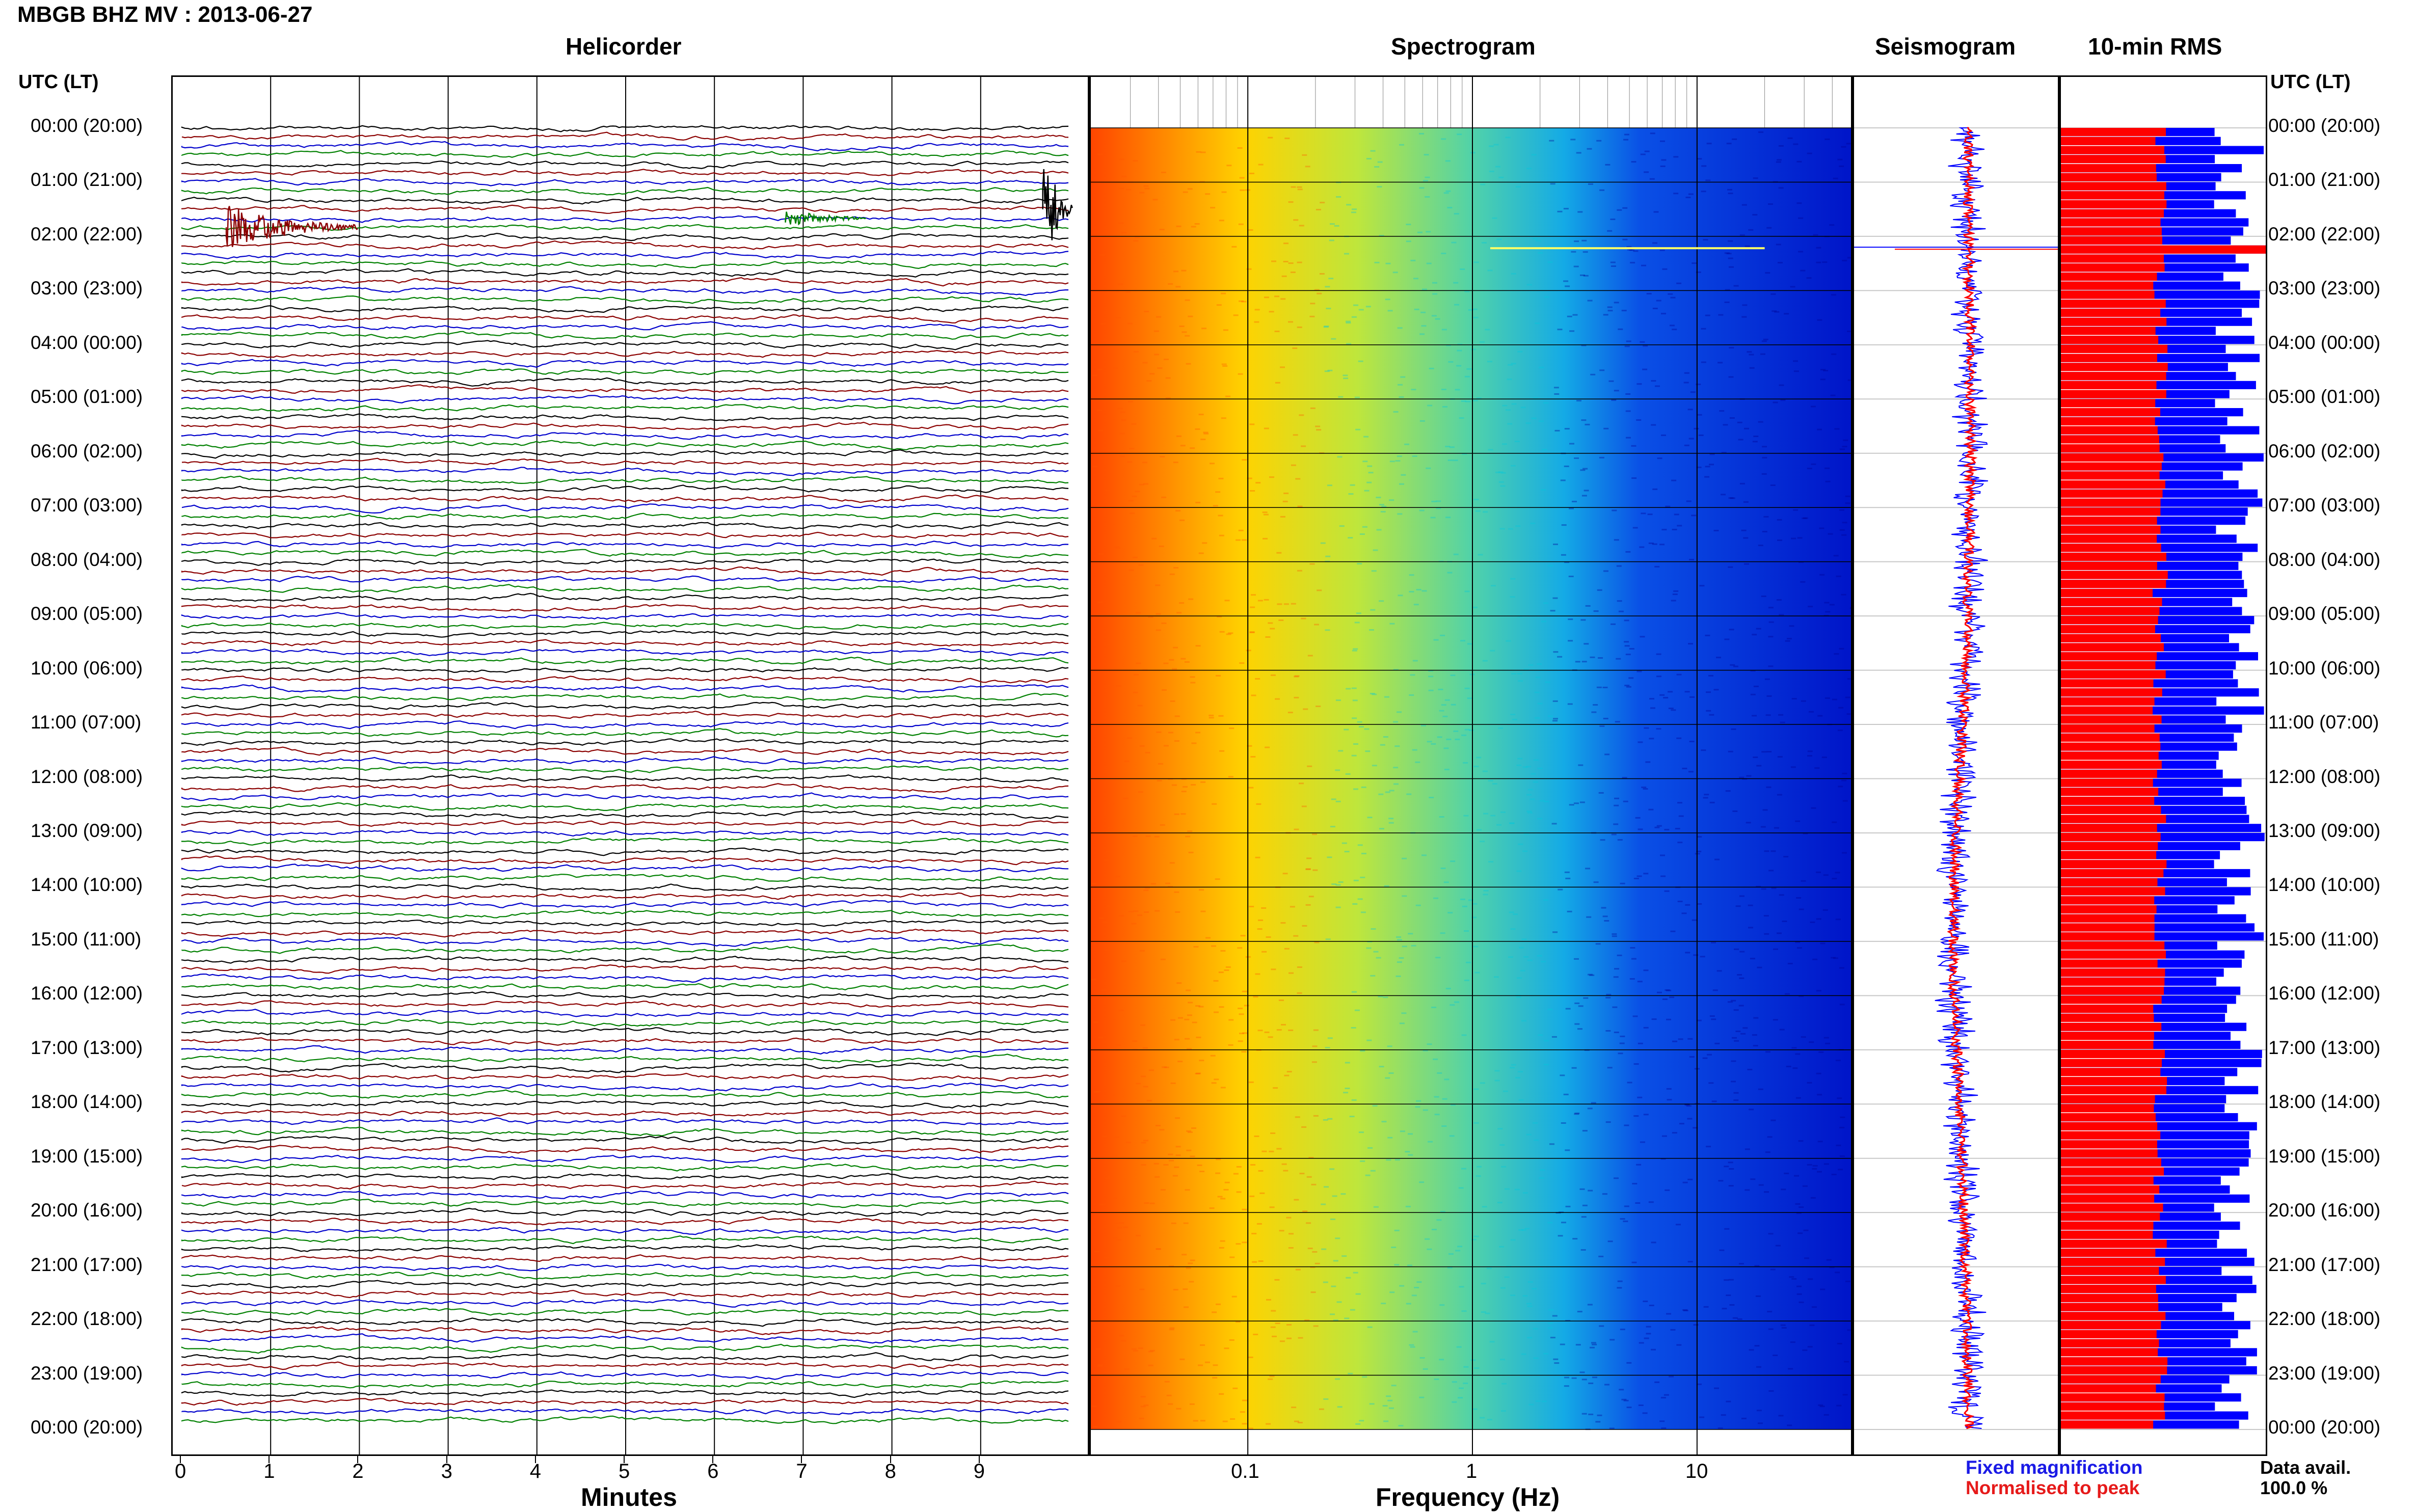 The width and height of the screenshot is (2415, 1512). I want to click on time-label-right: 04:00 (00:00), so click(2339, 343).